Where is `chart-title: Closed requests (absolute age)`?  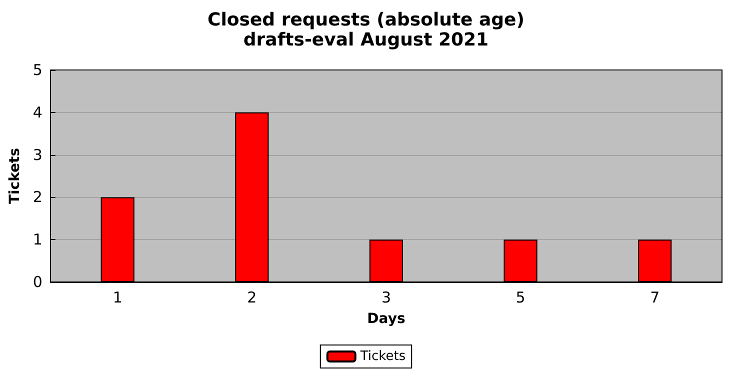 chart-title: Closed requests (absolute age) is located at coordinates (366, 20).